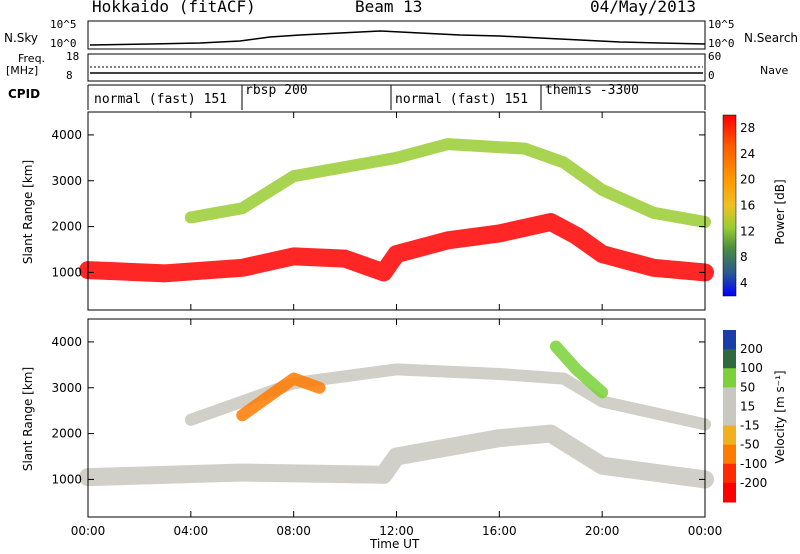  What do you see at coordinates (780, 212) in the screenshot?
I see `power-colorbar-label: Power [dB]` at bounding box center [780, 212].